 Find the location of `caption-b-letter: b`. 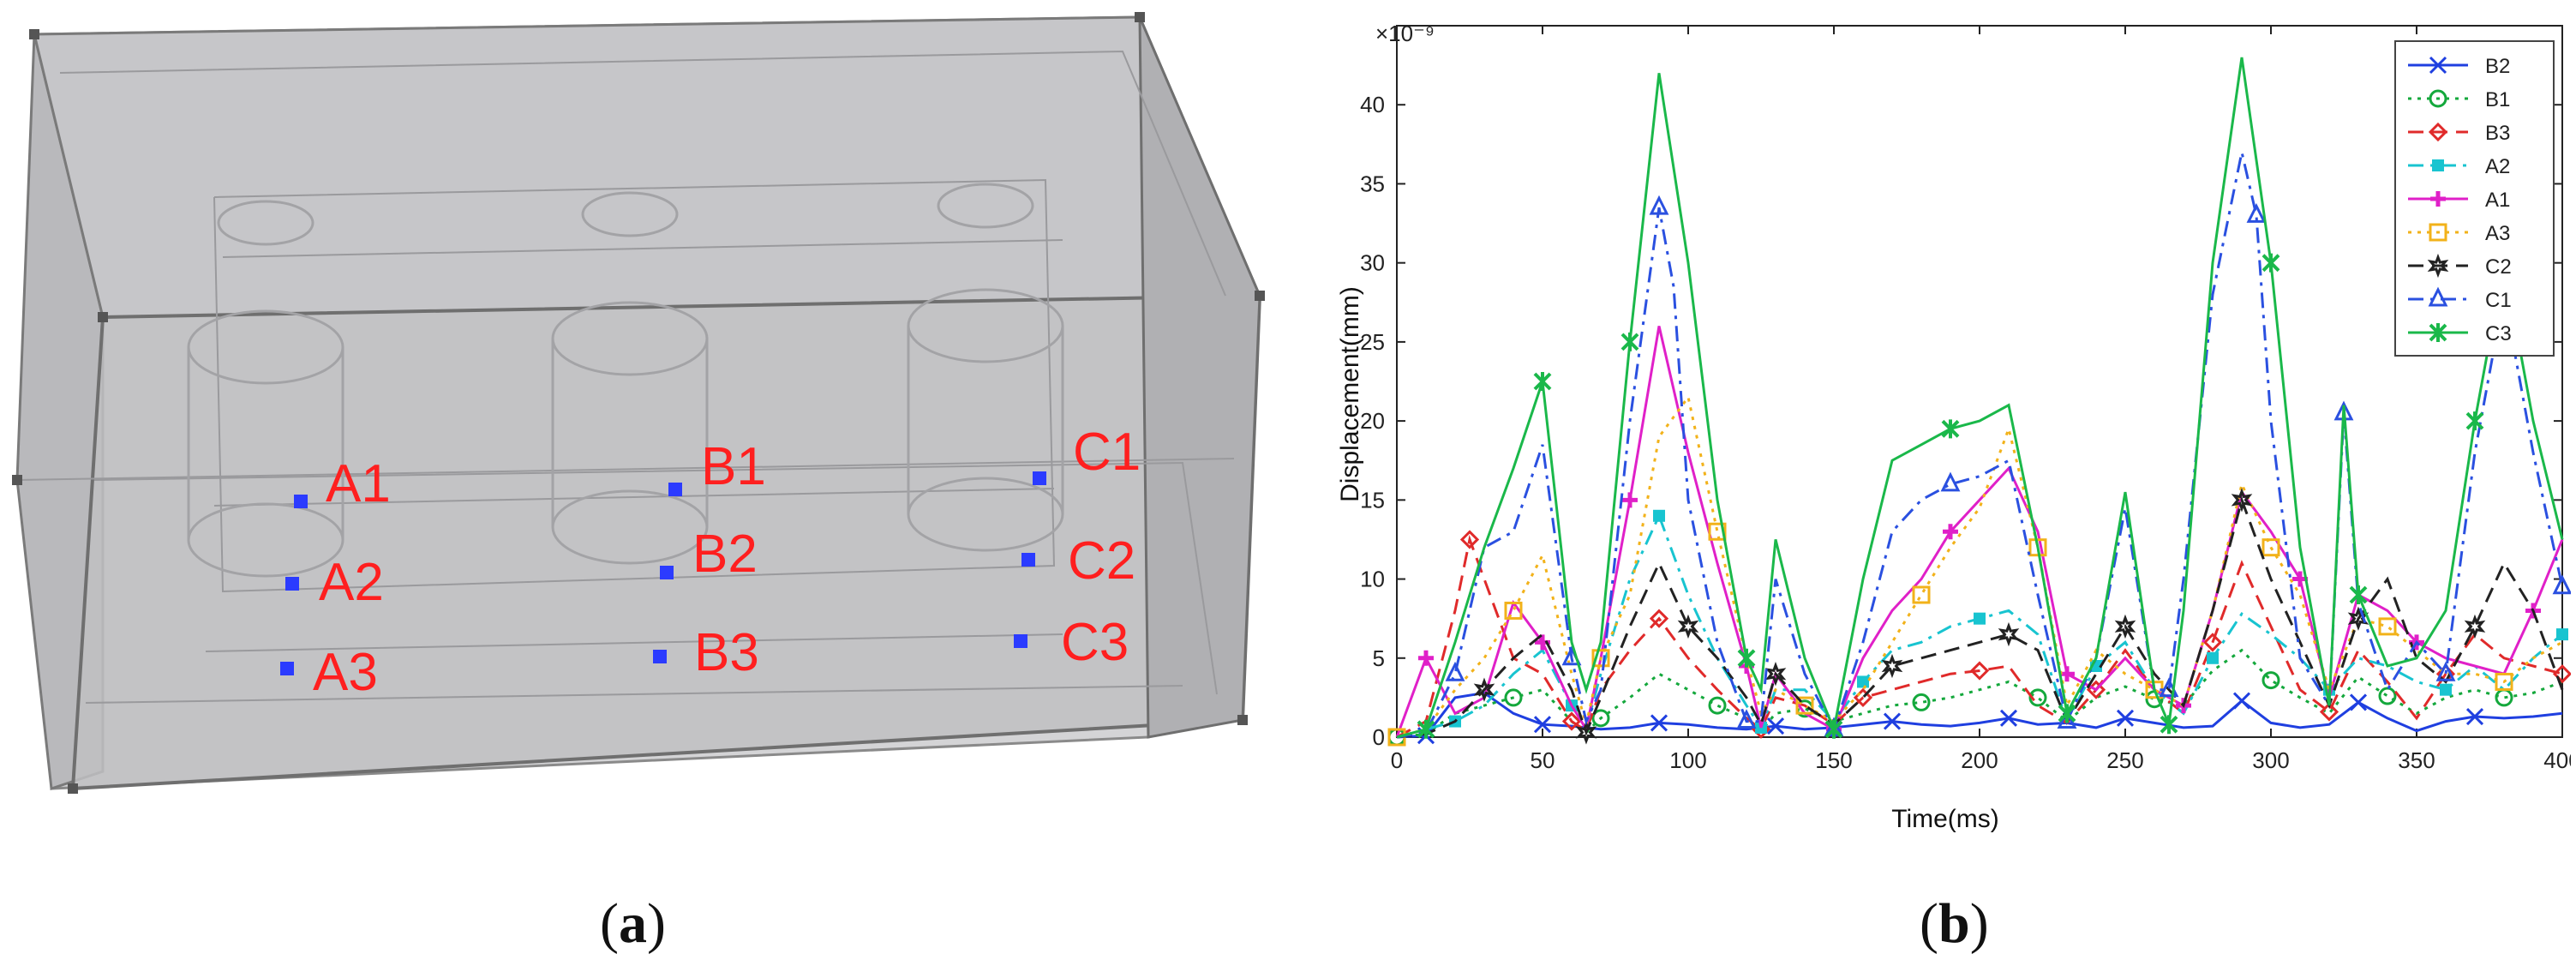

caption-b-letter: b is located at coordinates (1954, 923).